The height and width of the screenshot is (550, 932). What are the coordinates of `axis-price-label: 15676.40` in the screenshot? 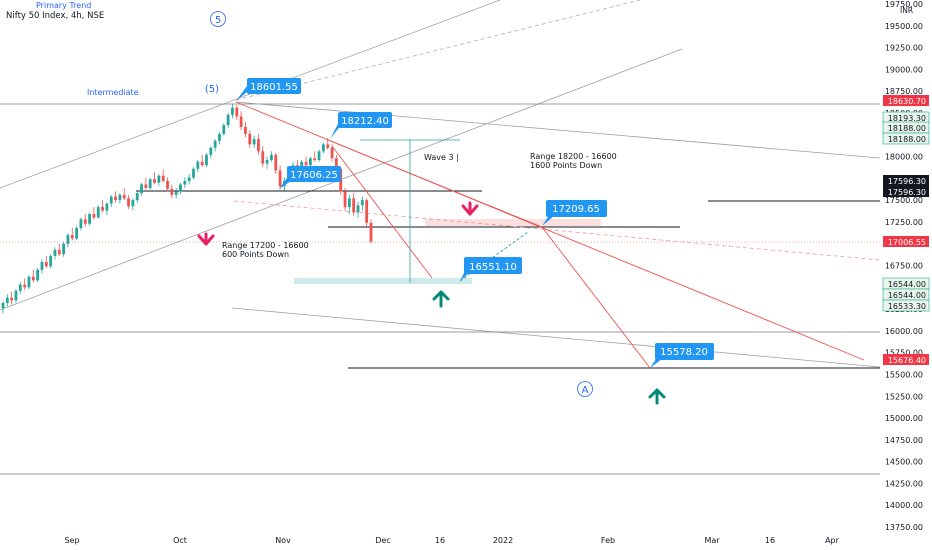 It's located at (906, 359).